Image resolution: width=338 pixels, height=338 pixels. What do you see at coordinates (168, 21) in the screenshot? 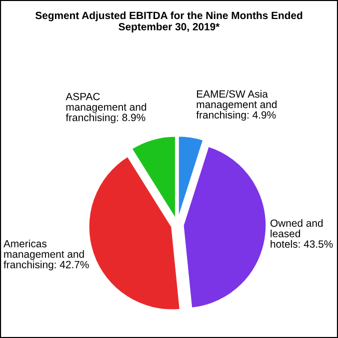
I see `chart-title: Segment Adjusted EBITDA for the Nine Months Ended September 30, 2019*` at bounding box center [168, 21].